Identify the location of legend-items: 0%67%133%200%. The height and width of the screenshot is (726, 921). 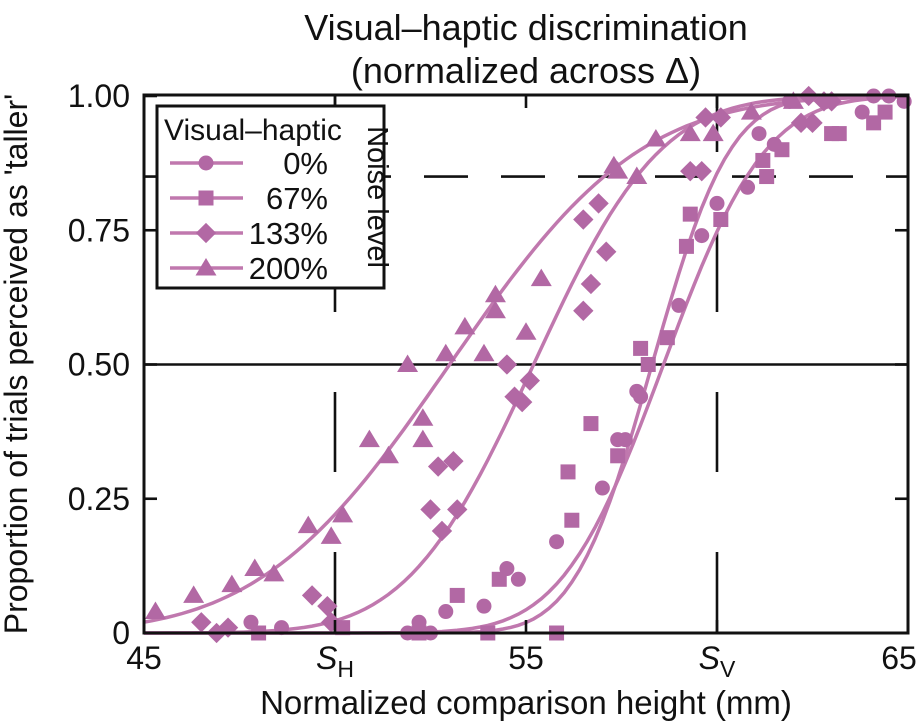
(249, 216).